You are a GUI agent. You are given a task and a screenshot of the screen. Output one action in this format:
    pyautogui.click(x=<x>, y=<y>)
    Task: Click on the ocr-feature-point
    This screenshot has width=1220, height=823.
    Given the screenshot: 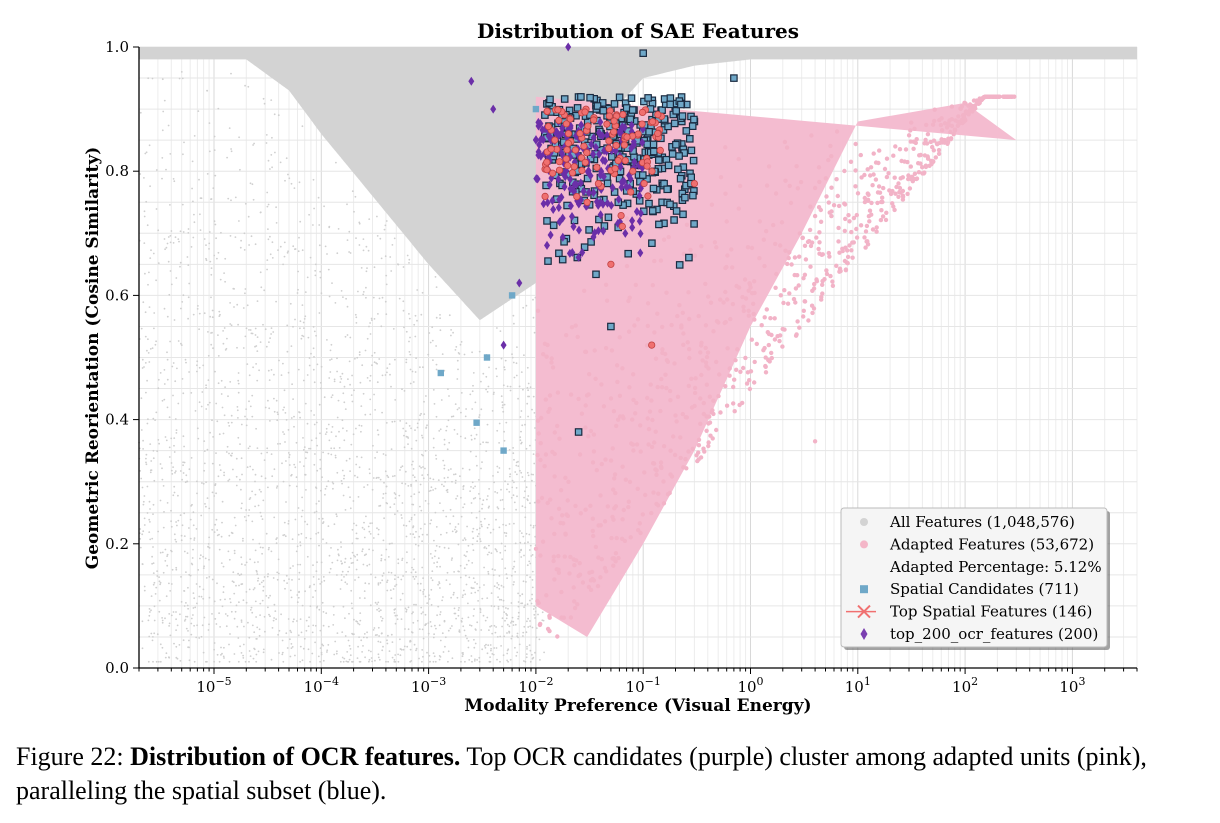 What is the action you would take?
    pyautogui.click(x=618, y=199)
    